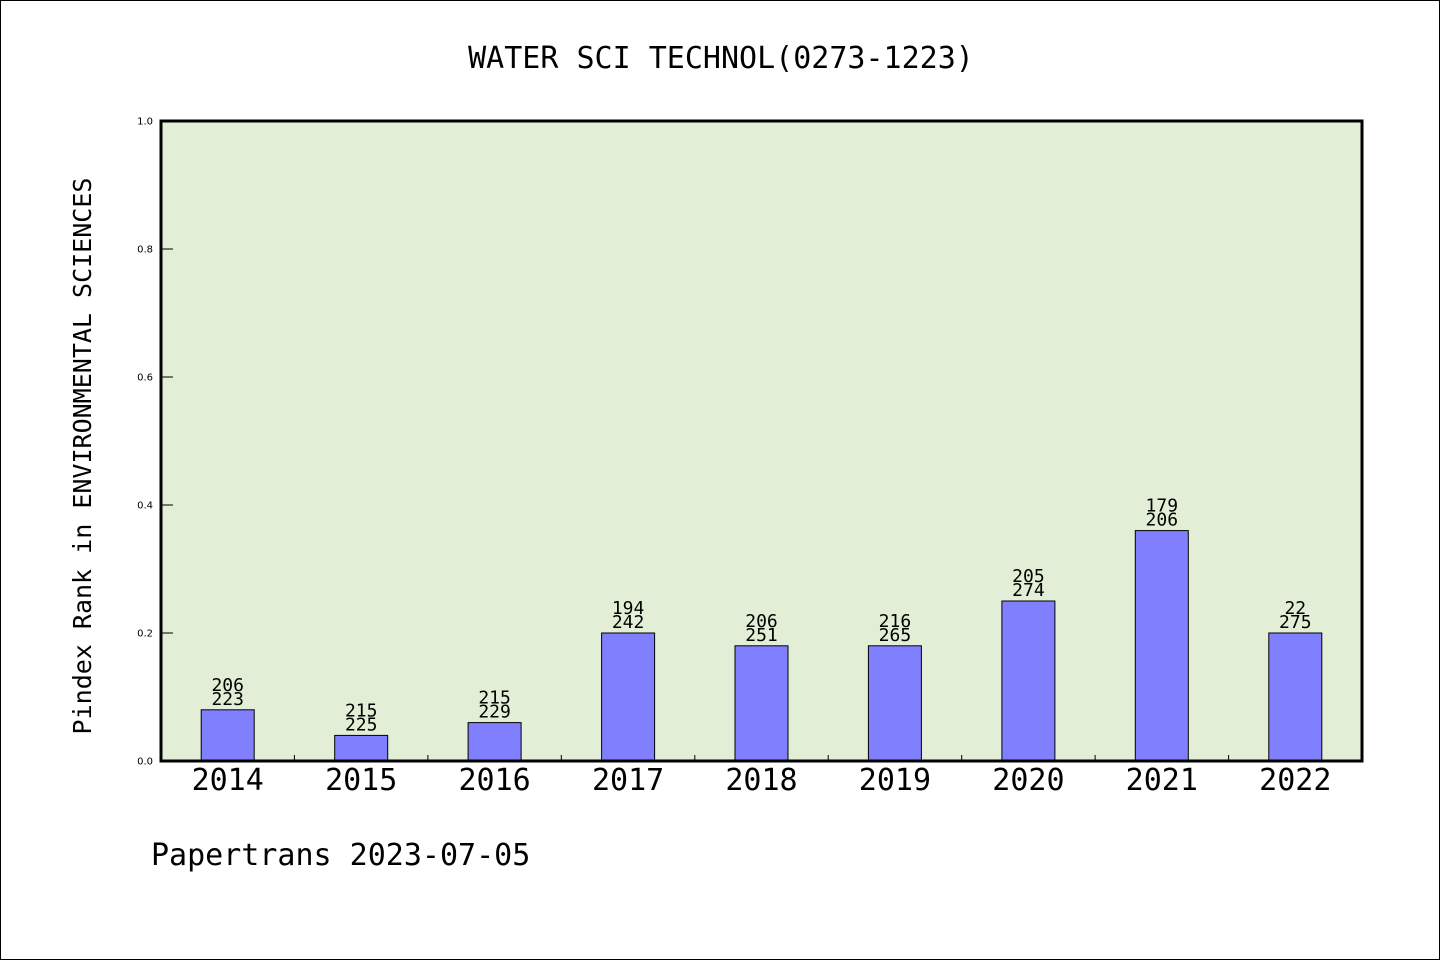  I want to click on bar-2022, so click(1295, 697).